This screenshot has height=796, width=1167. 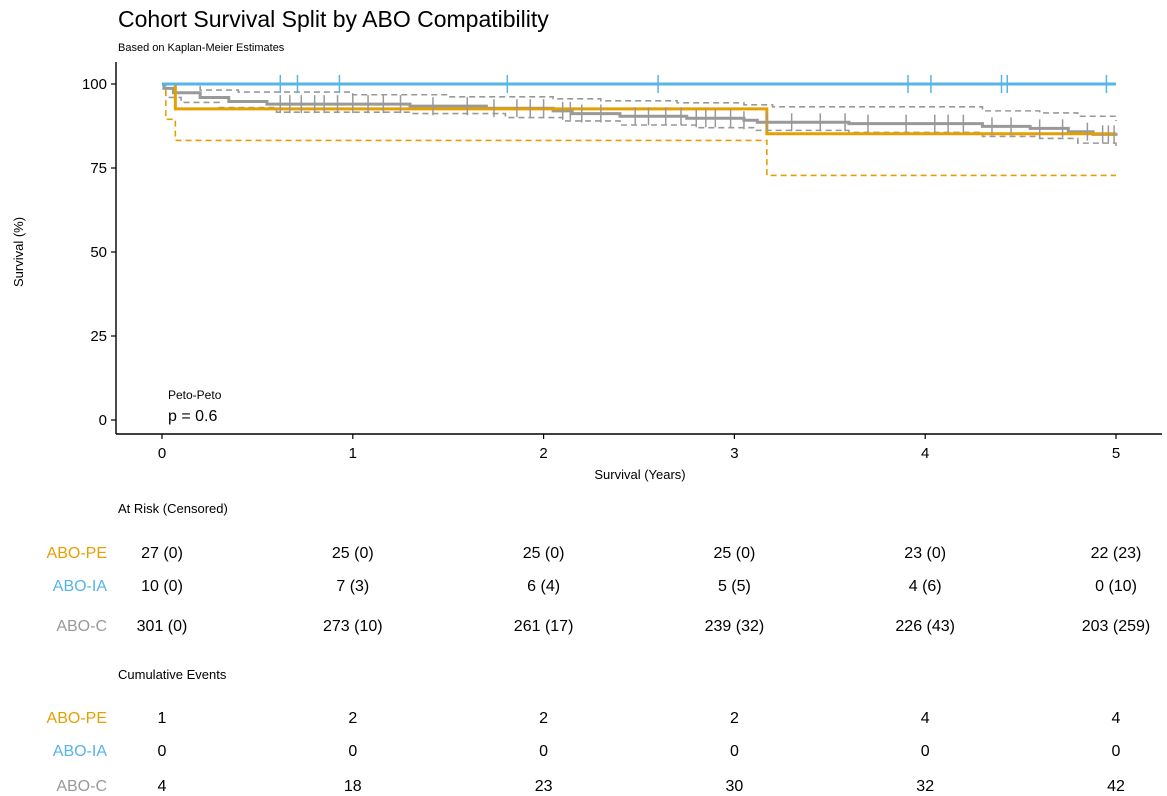 What do you see at coordinates (353, 626) in the screenshot?
I see `risk-table-cell: 273 (10)` at bounding box center [353, 626].